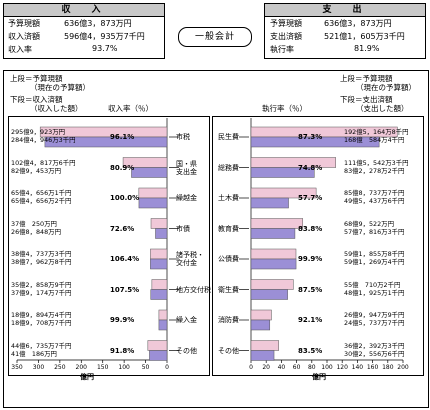 This screenshot has width=430, height=410. I want to click on revenue-budget-value-label: 38億4，737万3千円, so click(41, 254).